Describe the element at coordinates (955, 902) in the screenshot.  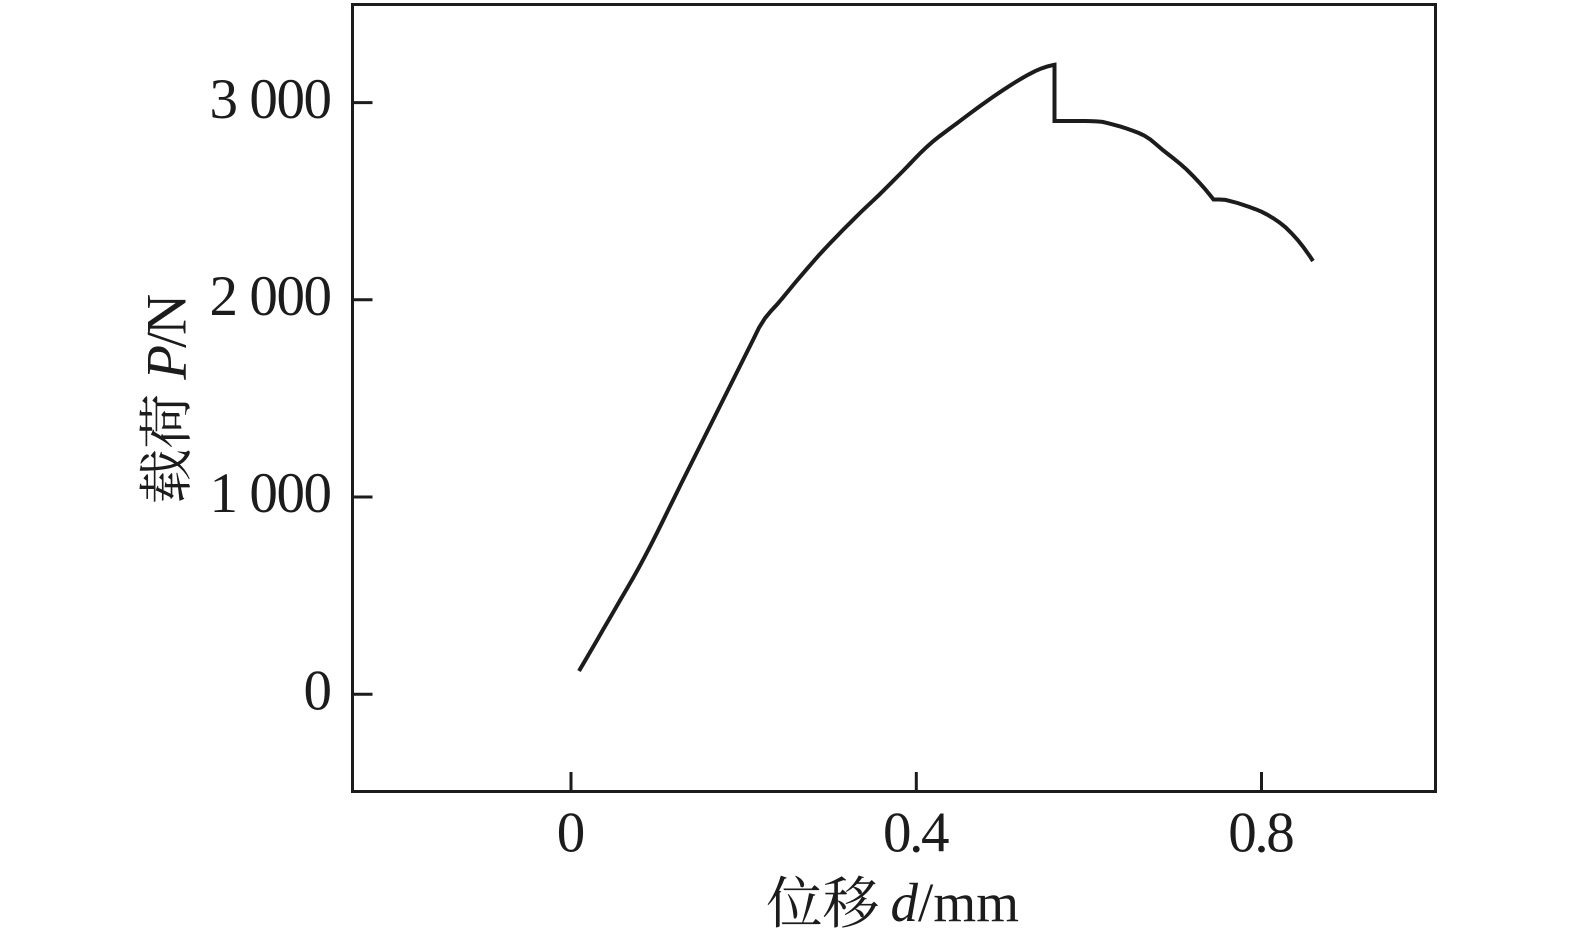
I see `svg-text: d/mm` at that location.